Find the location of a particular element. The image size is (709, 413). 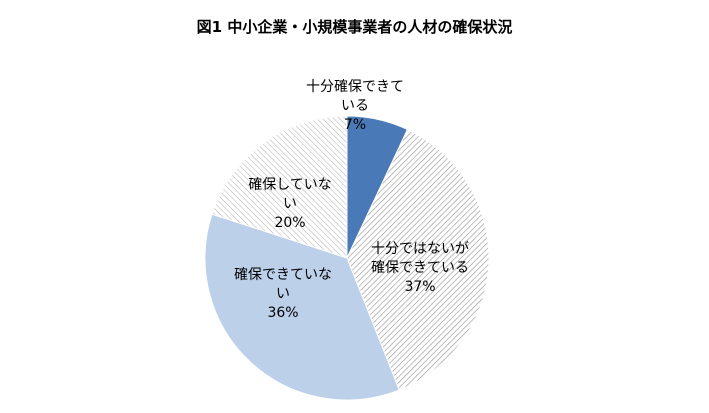

value-label: 7% is located at coordinates (355, 125).